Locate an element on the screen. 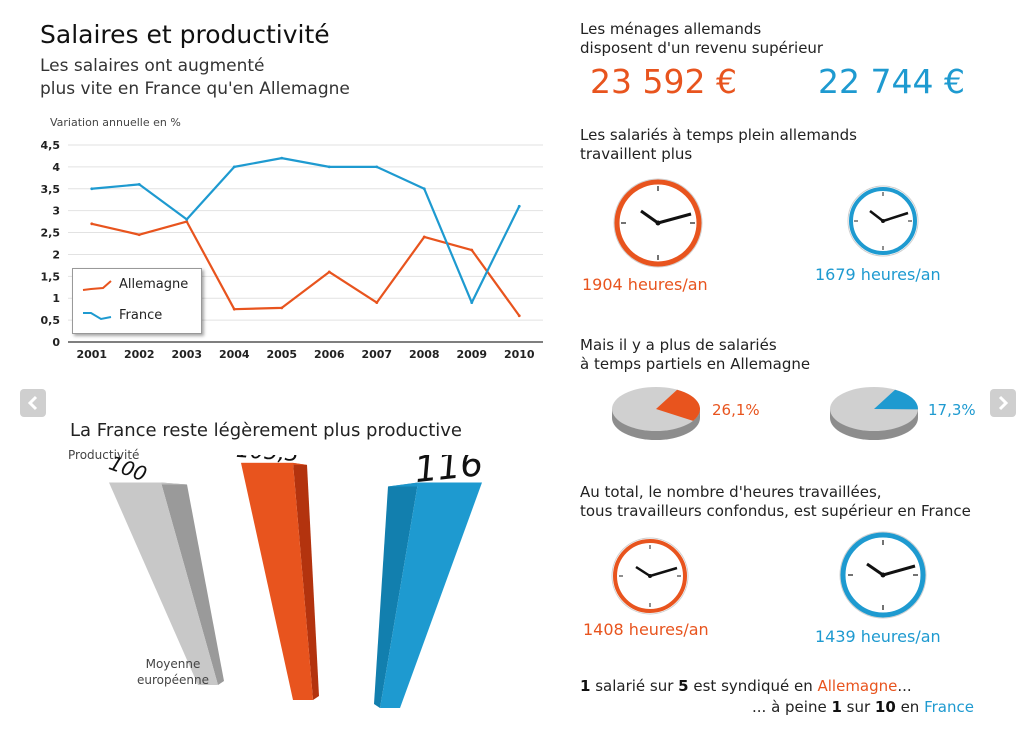  union-line-france: ... à peine 1 sur 10 en France is located at coordinates (863, 707).